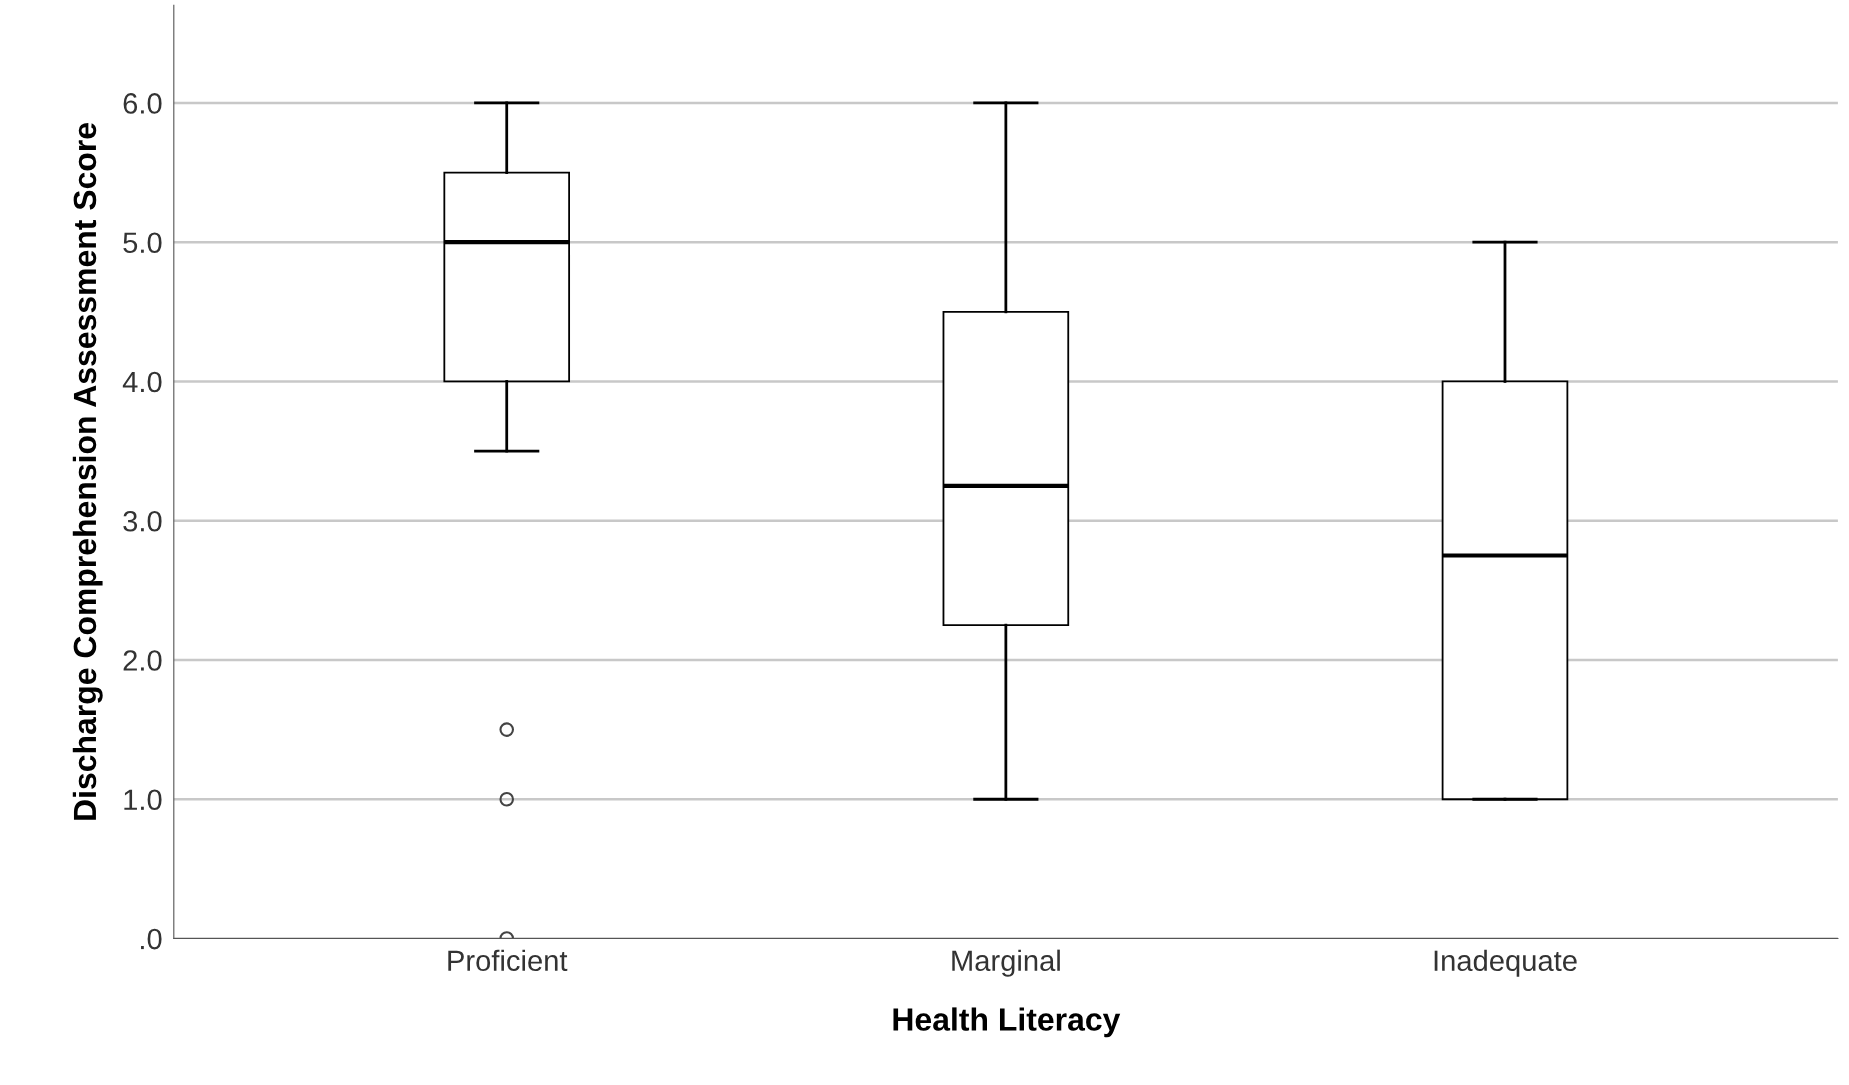  Describe the element at coordinates (1006, 963) in the screenshot. I see `x-tick-label: Marginal` at that location.